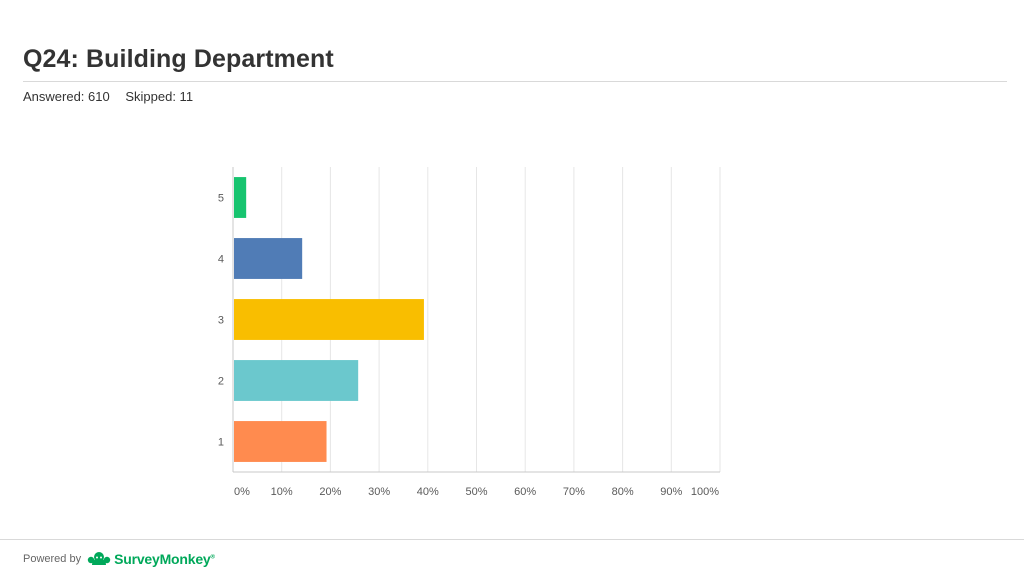 This screenshot has width=1024, height=576. Describe the element at coordinates (221, 321) in the screenshot. I see `category-label-3: 3` at that location.